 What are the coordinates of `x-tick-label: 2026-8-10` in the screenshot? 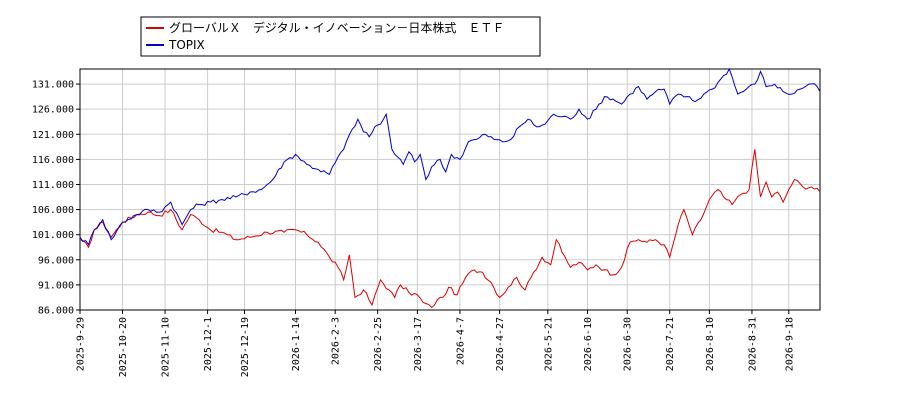 It's located at (710, 344).